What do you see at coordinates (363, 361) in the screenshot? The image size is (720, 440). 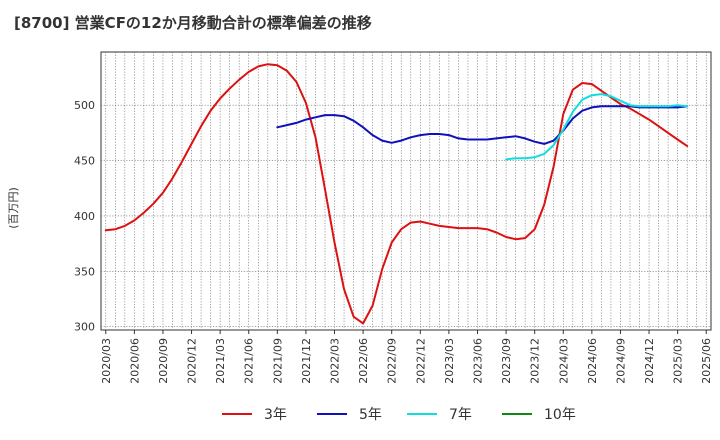 I see `x-tick-label: 2022/06` at bounding box center [363, 361].